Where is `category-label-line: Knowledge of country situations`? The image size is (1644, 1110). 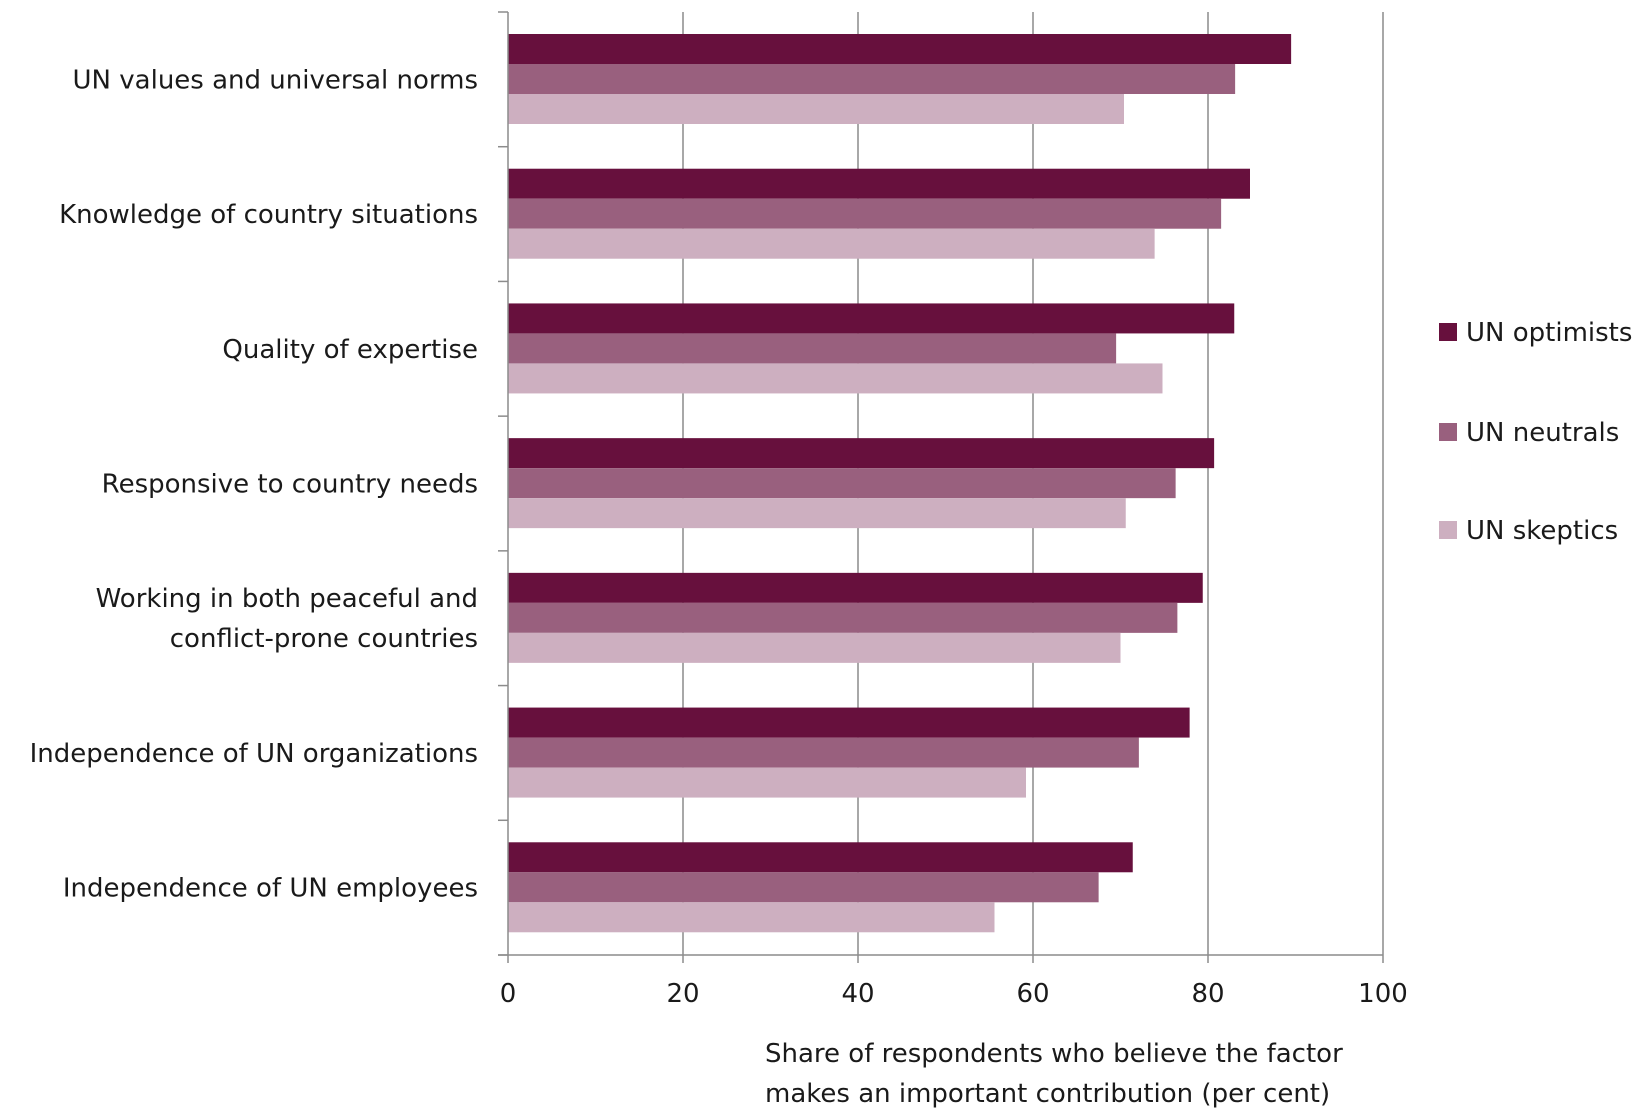
category-label-line: Knowledge of country situations is located at coordinates (268, 215).